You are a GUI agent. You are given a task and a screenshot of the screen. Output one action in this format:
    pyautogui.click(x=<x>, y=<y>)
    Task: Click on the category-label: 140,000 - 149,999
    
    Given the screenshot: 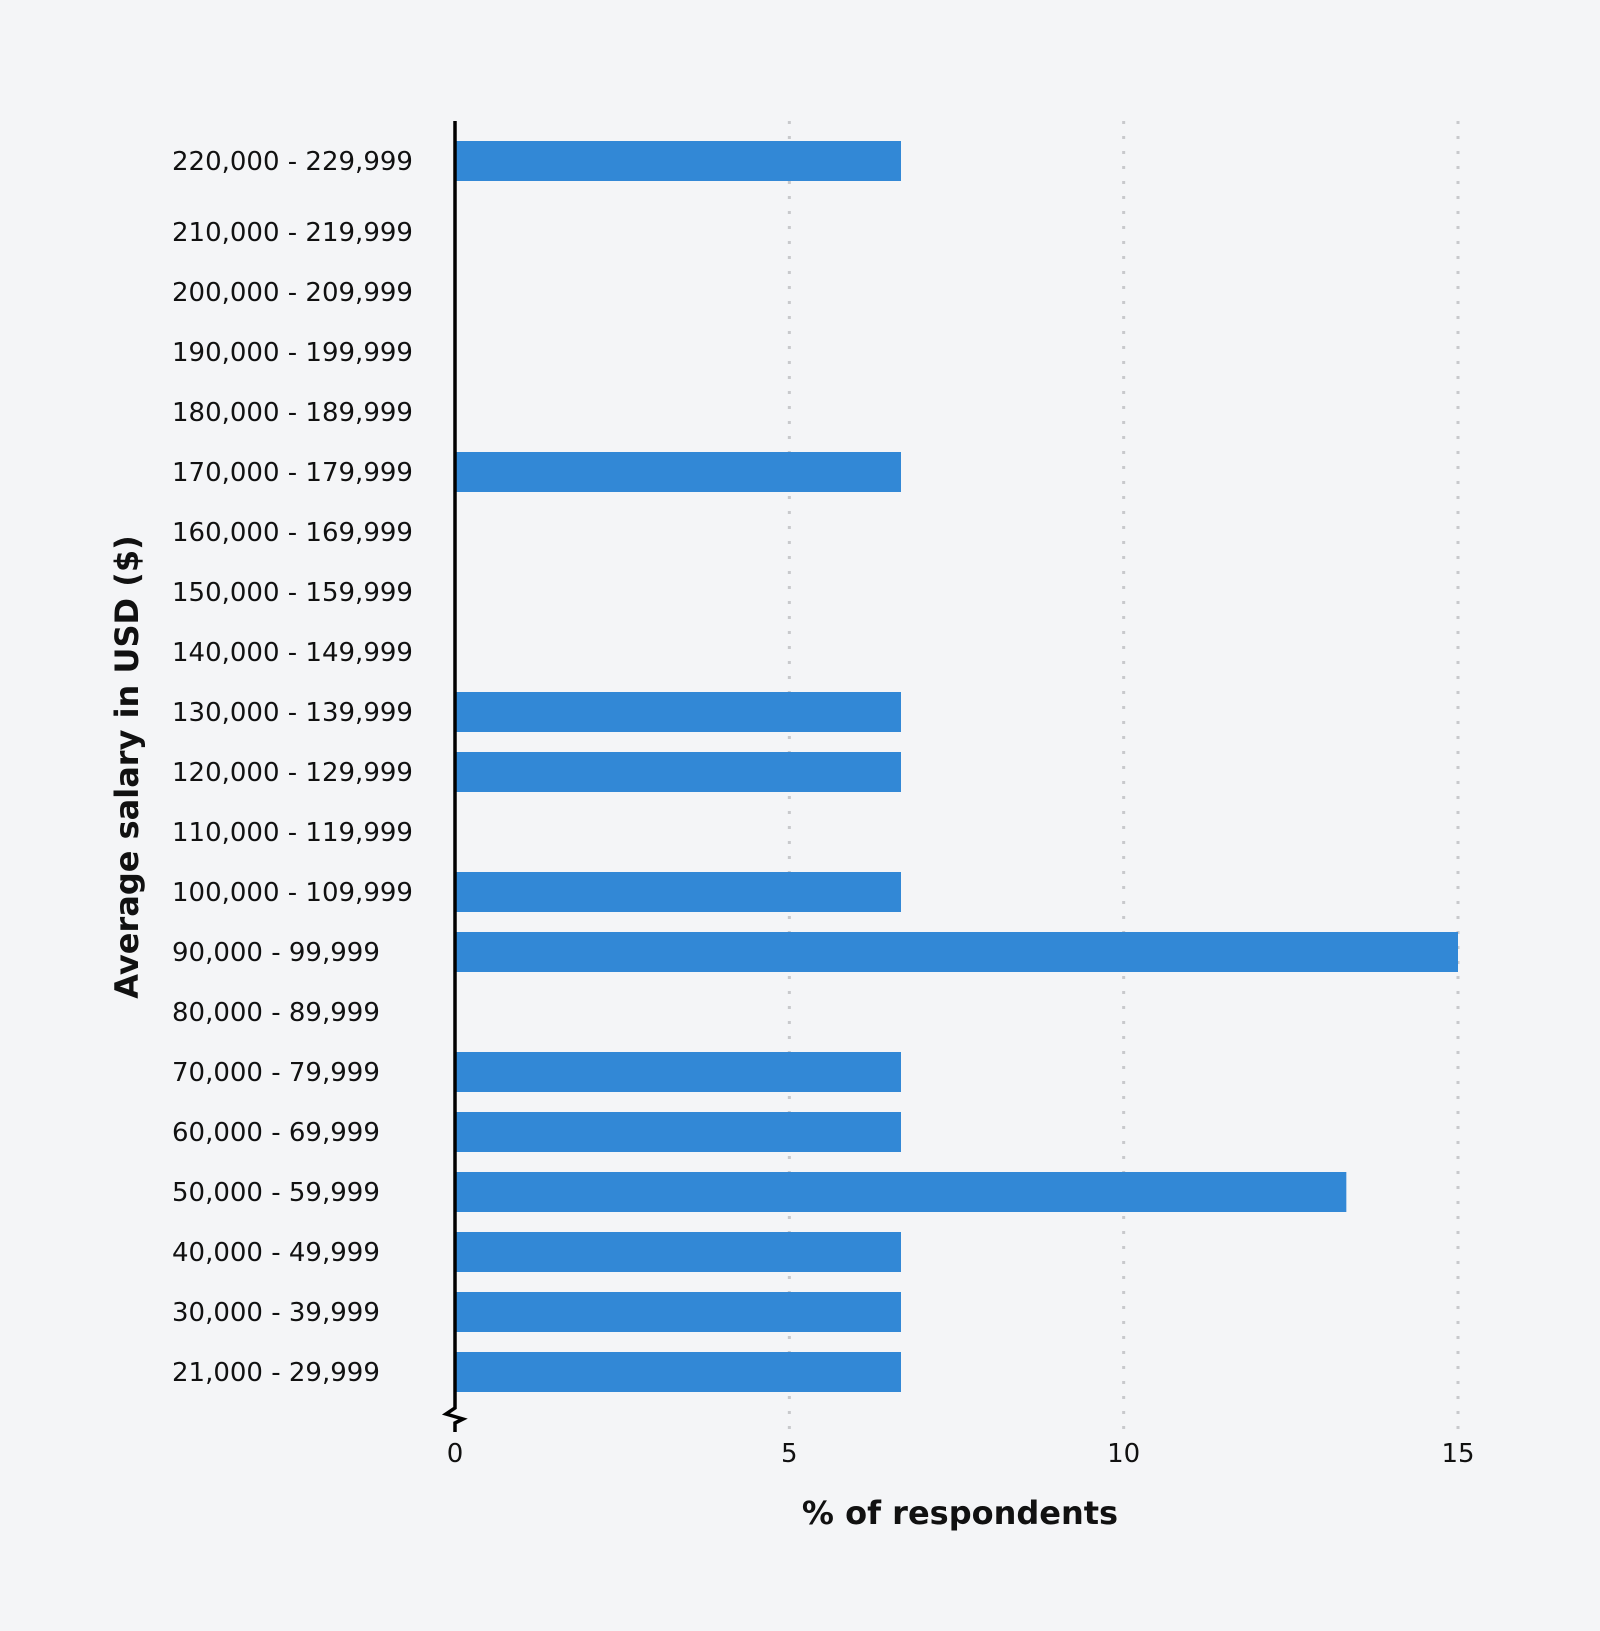 What is the action you would take?
    pyautogui.click(x=292, y=653)
    